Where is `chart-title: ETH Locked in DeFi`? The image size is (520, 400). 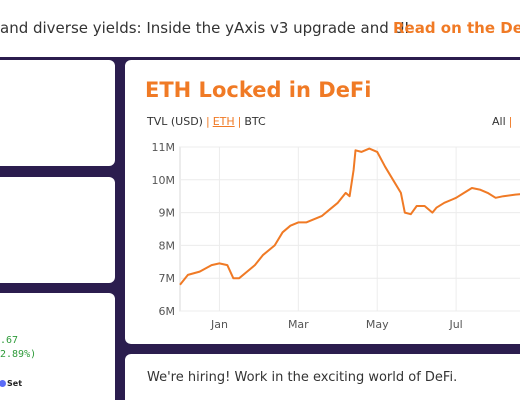
chart-title: ETH Locked in DeFi is located at coordinates (258, 90).